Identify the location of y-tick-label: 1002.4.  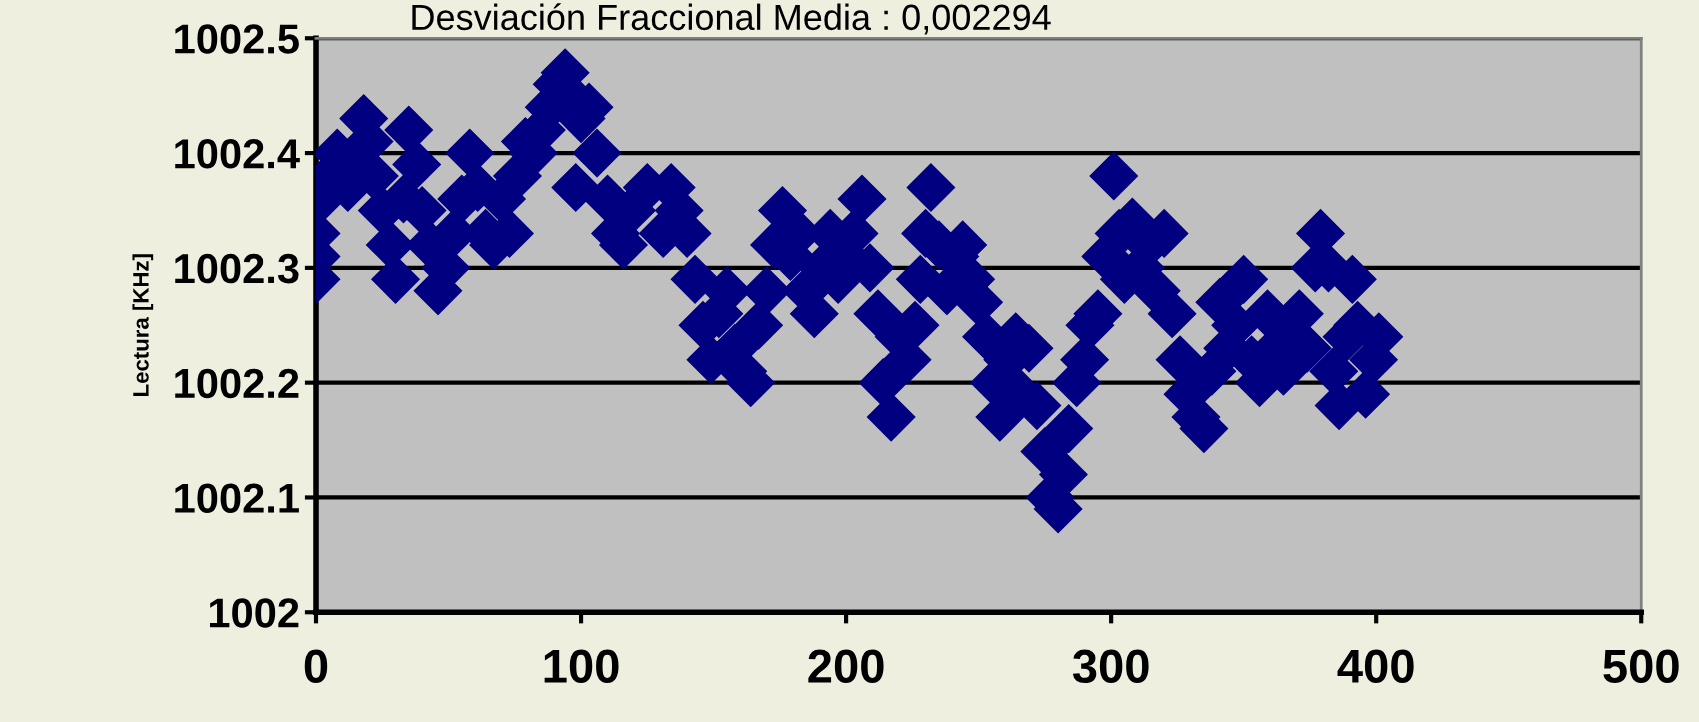
(237, 154).